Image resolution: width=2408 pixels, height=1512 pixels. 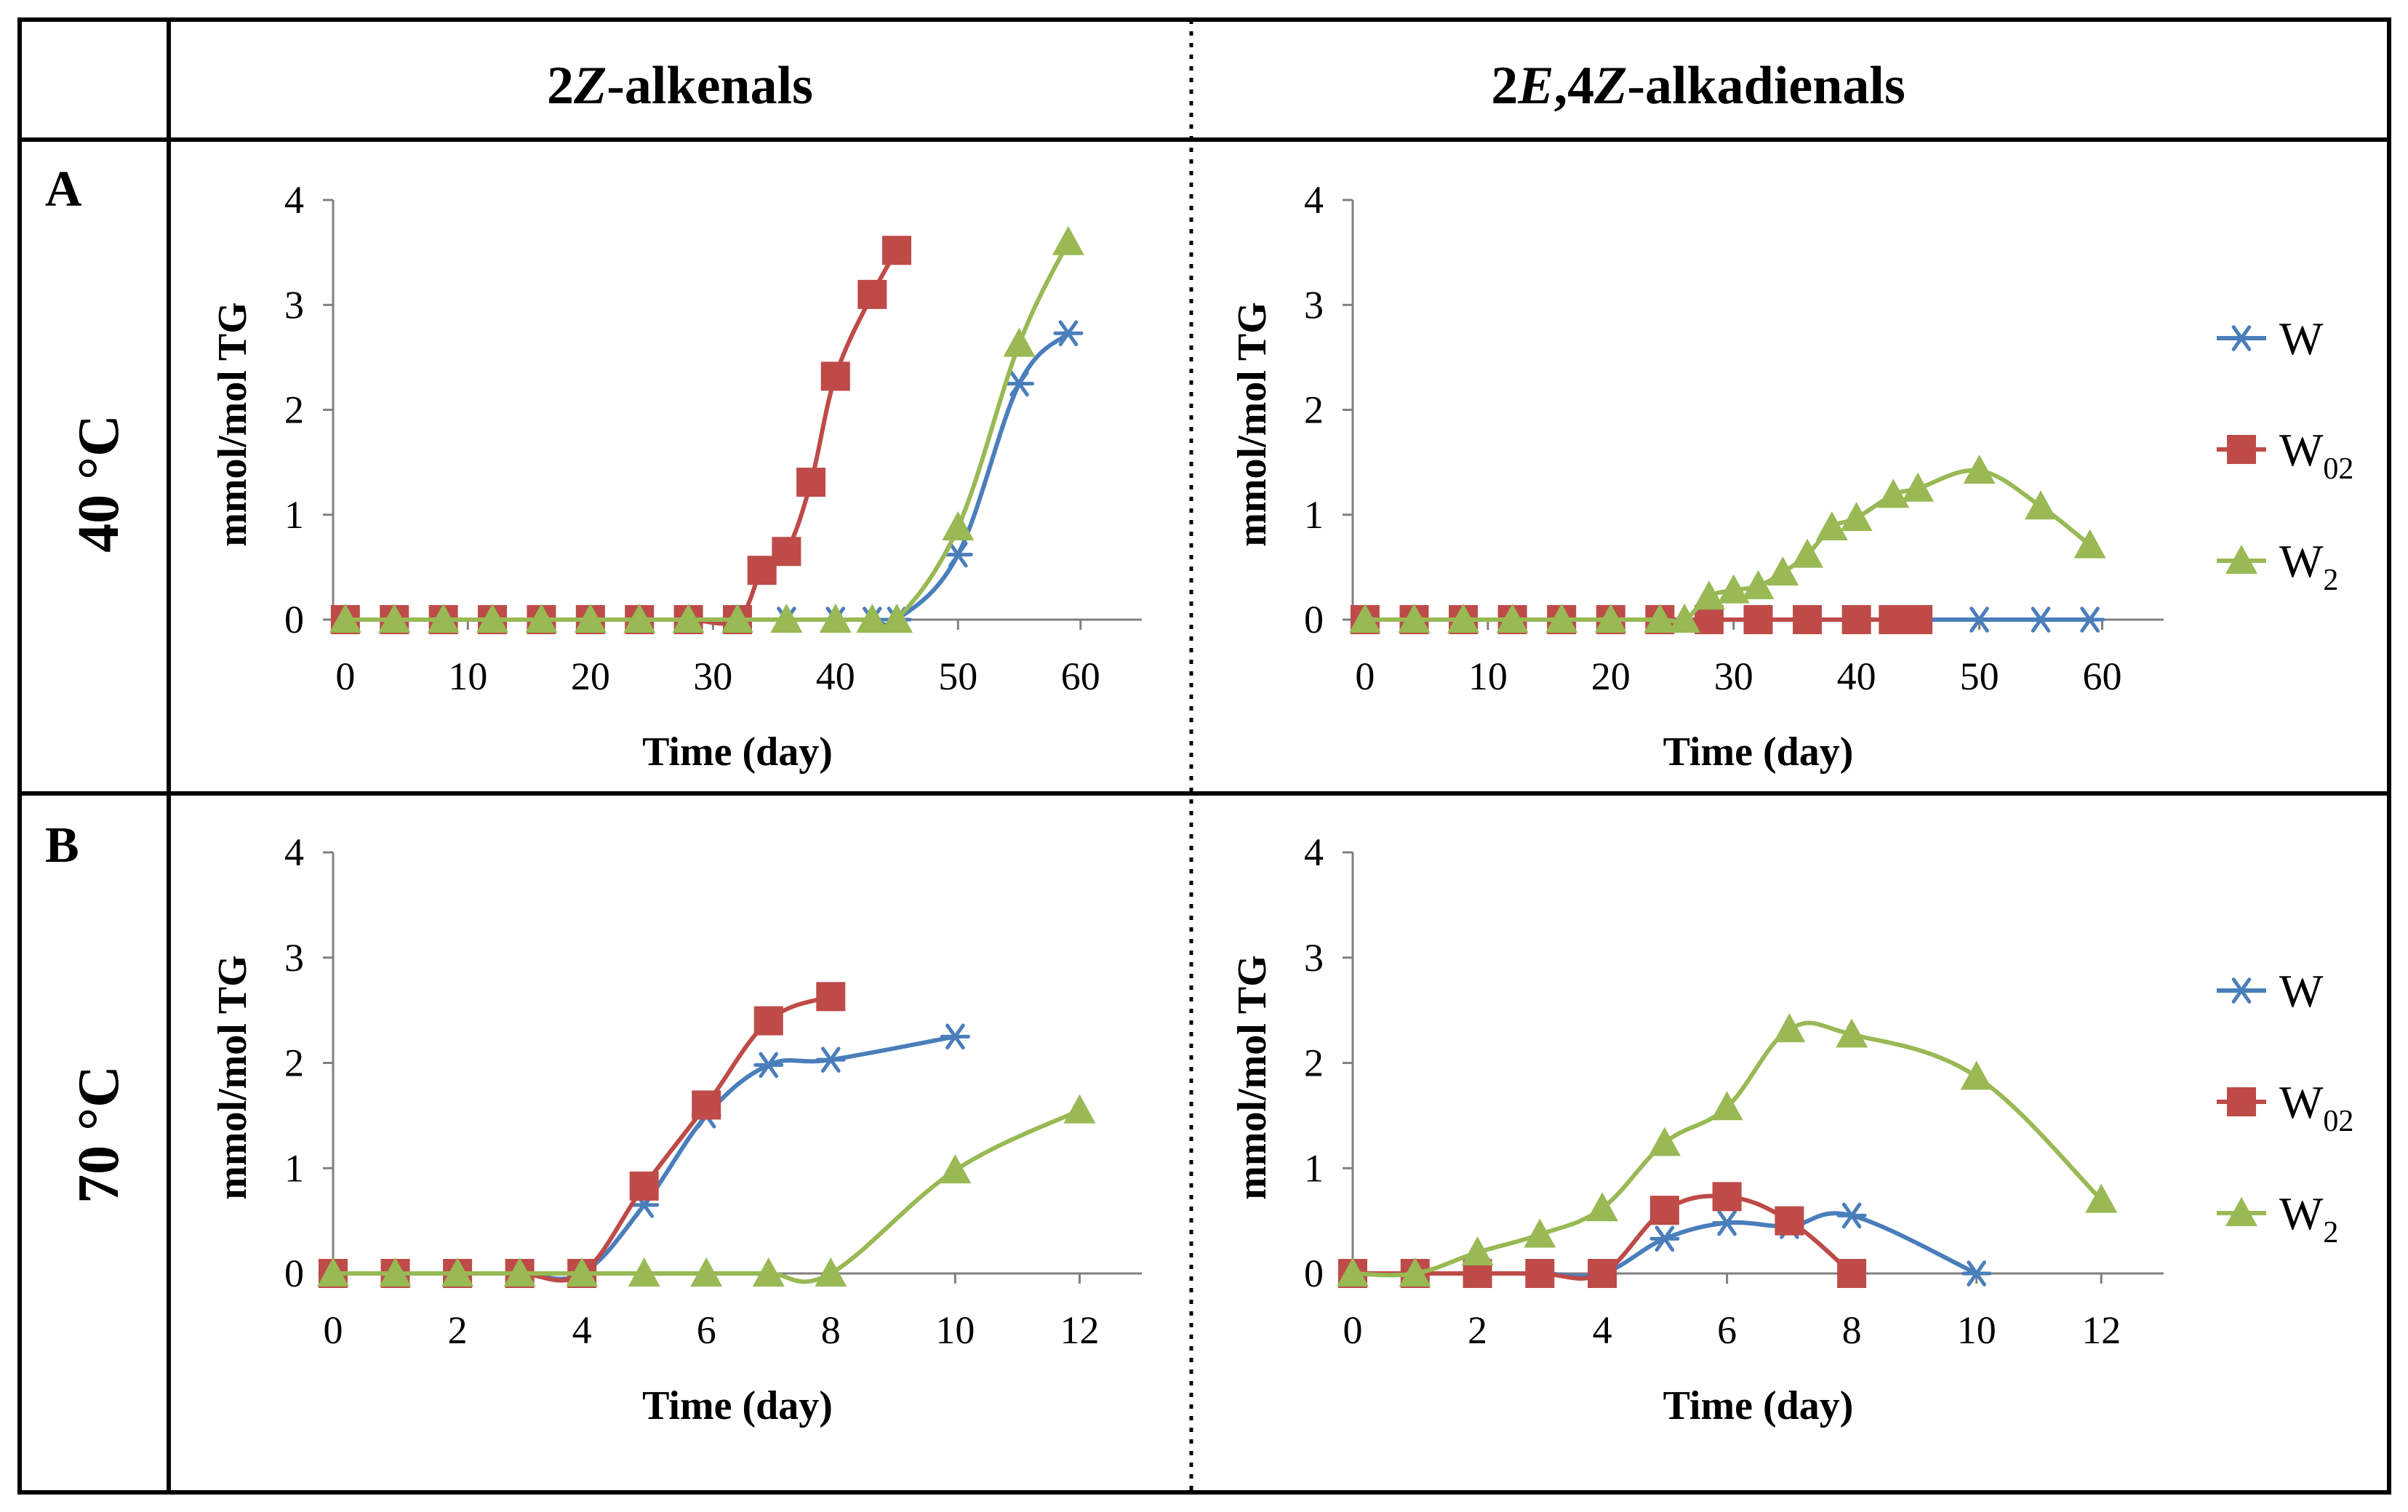 I want to click on series-w02, so click(x=621, y=435).